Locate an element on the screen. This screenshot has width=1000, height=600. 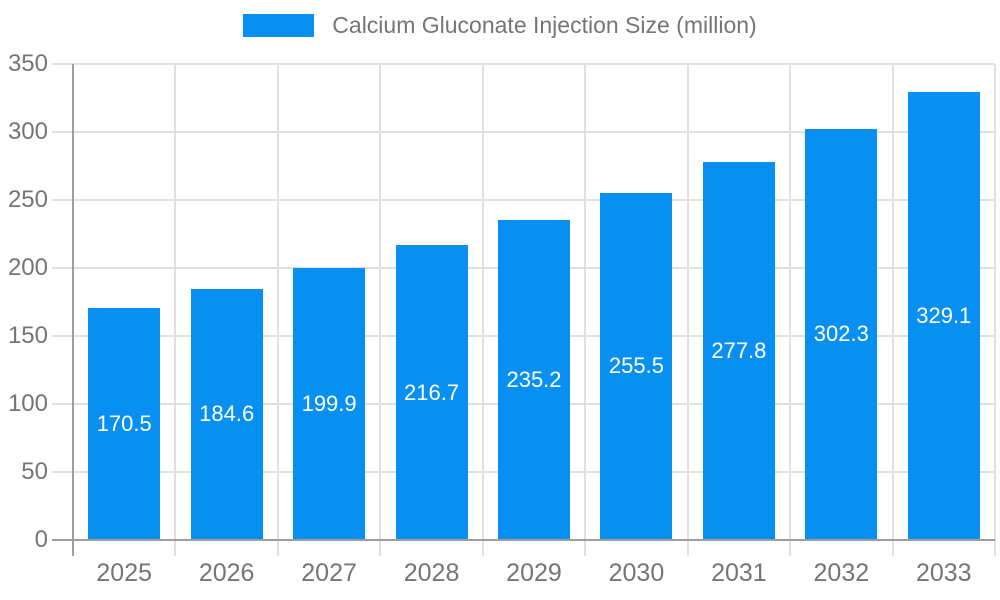
y-tick-label: 100 is located at coordinates (27, 403).